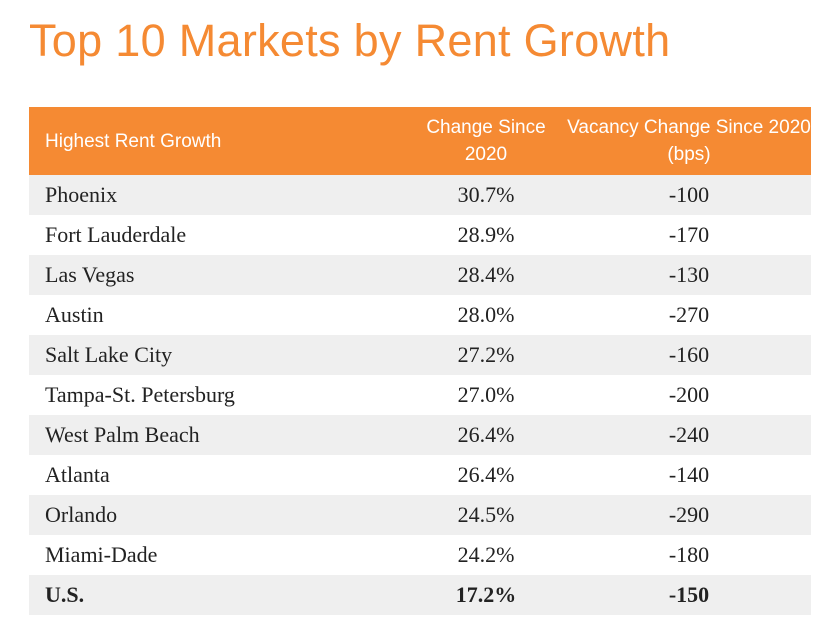 The image size is (839, 632). I want to click on page-title: Top 10 Markets by Rent Growth, so click(350, 40).